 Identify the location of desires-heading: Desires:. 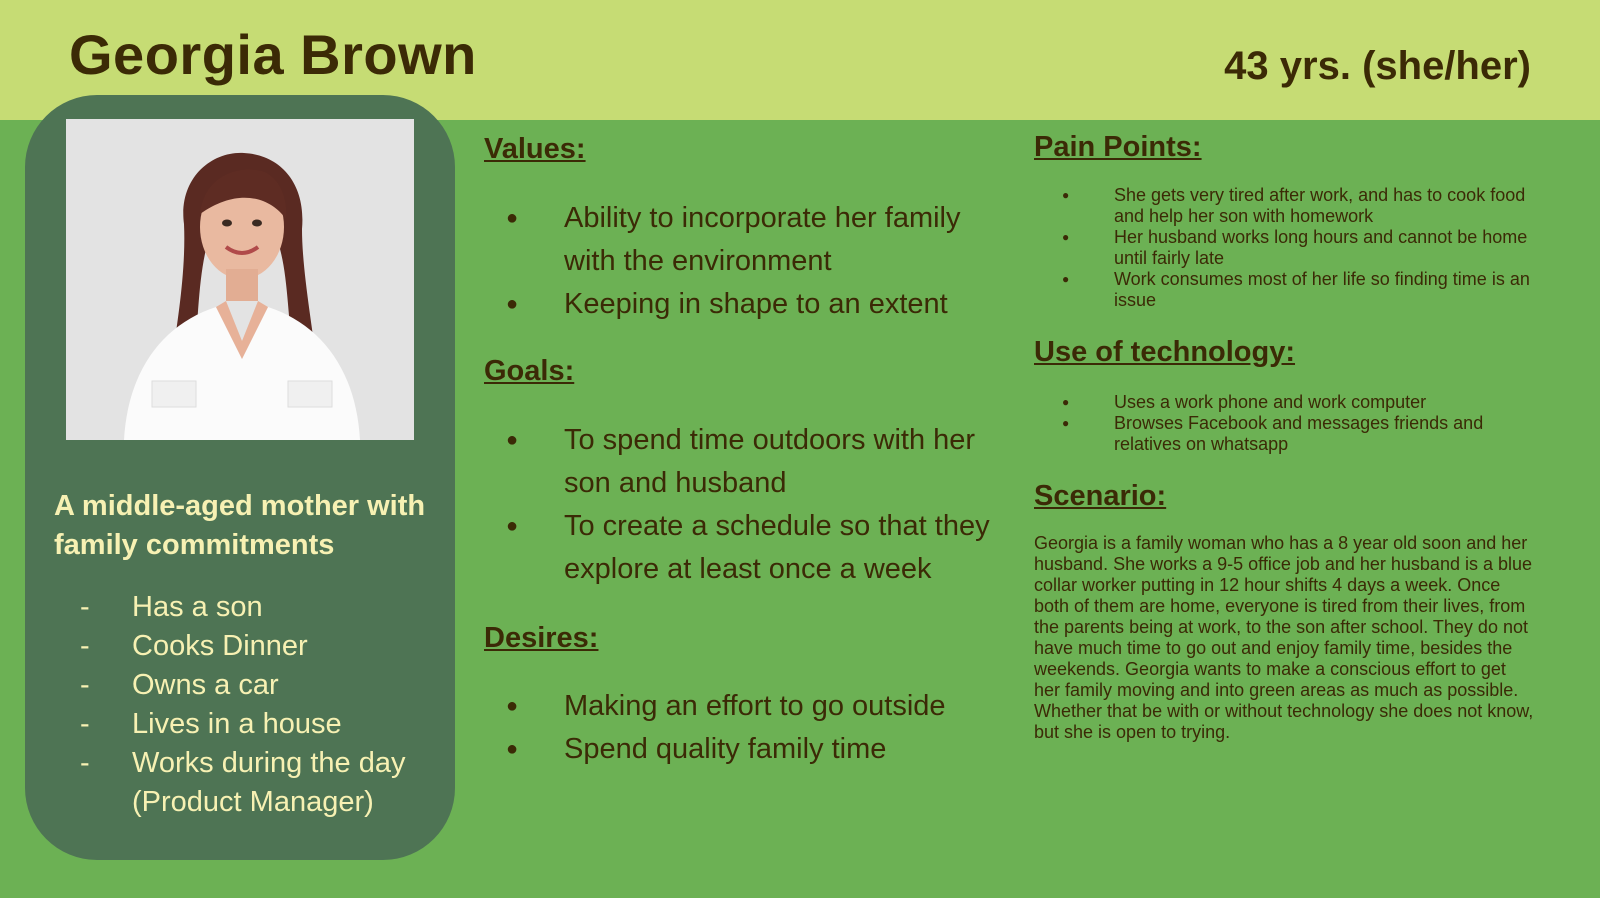
(541, 637).